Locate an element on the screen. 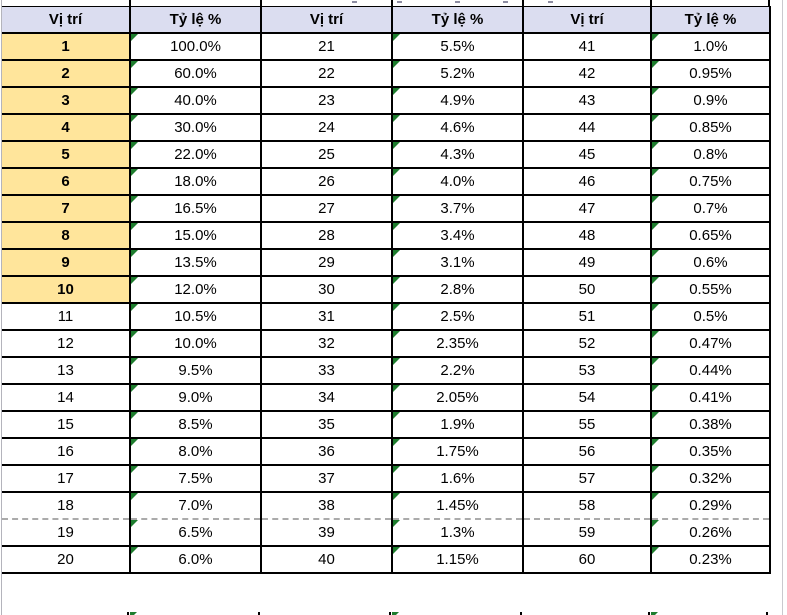 Image resolution: width=787 pixels, height=615 pixels. position-cell: 42 is located at coordinates (587, 73).